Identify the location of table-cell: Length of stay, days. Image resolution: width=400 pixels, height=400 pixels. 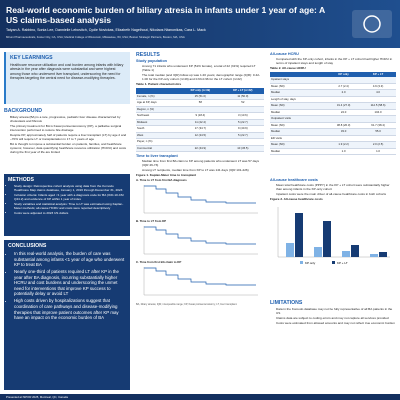
(299, 100).